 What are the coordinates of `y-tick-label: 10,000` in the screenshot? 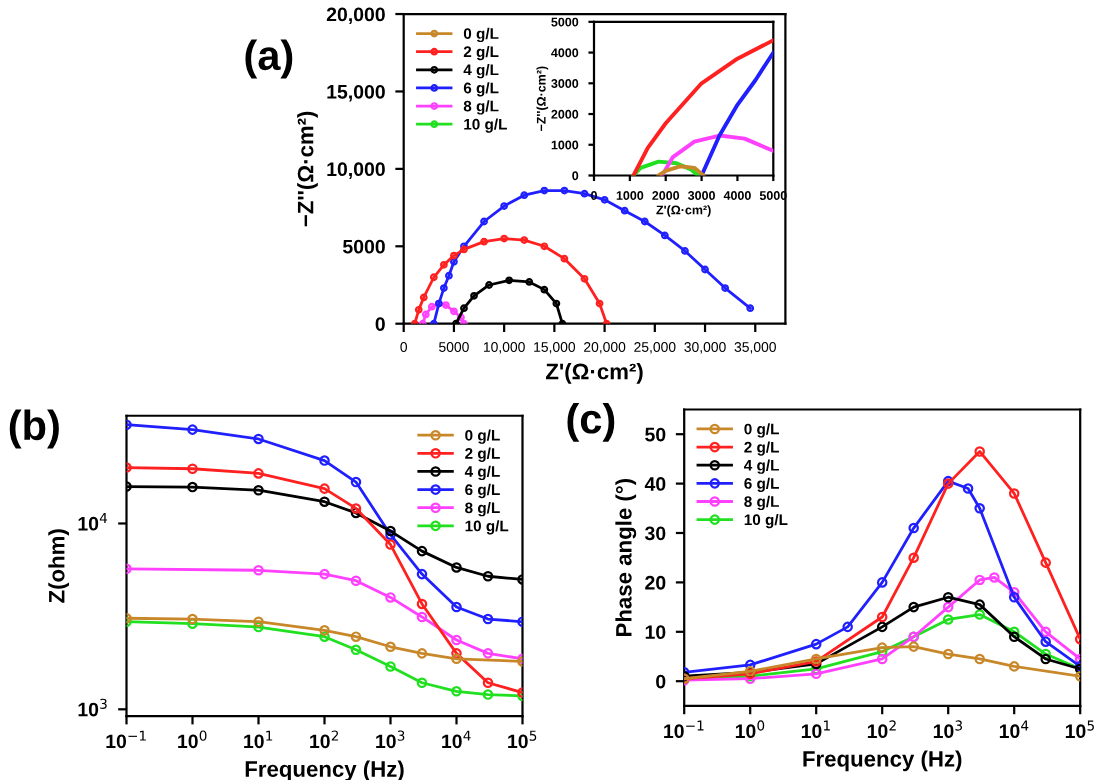 It's located at (356, 170).